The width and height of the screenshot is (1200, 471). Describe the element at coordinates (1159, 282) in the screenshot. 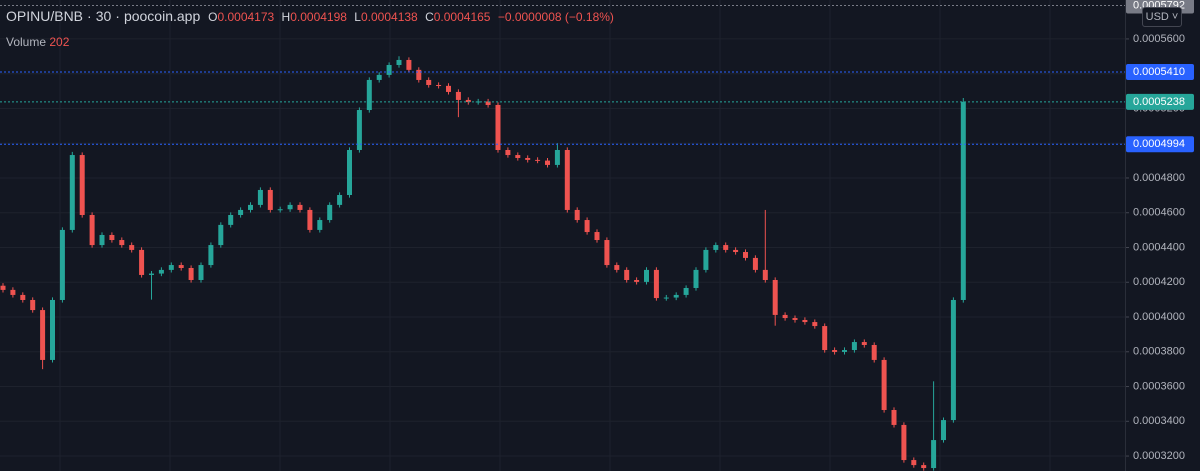

I see `y-tick-label: 0.0004200` at that location.